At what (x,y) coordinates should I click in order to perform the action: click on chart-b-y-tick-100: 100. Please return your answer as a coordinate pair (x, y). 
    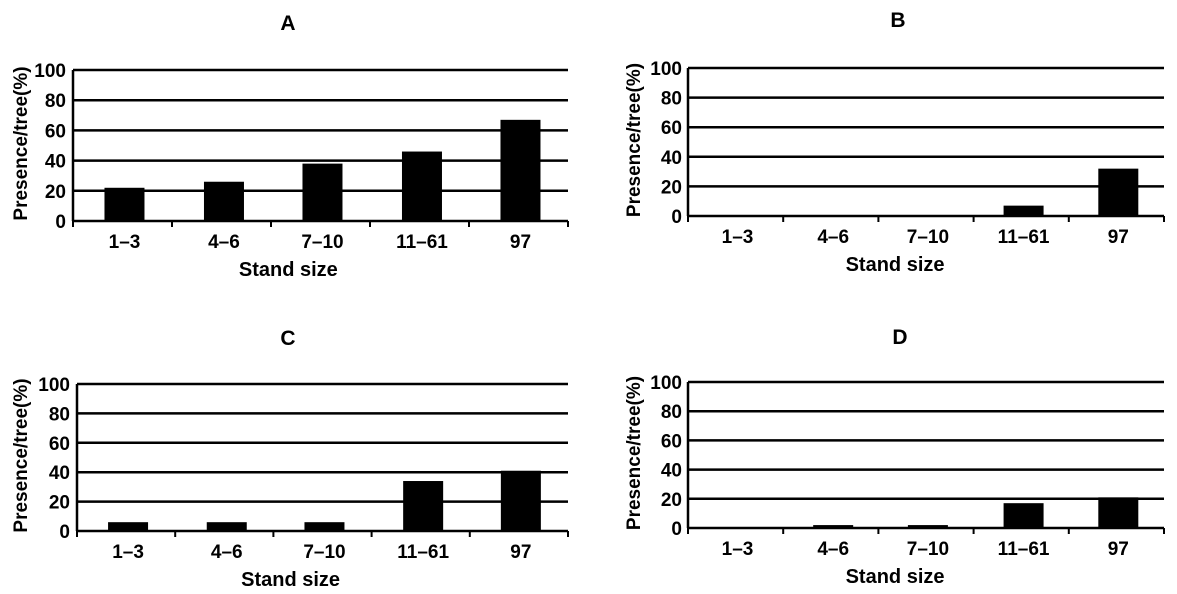
    Looking at the image, I should click on (666, 69).